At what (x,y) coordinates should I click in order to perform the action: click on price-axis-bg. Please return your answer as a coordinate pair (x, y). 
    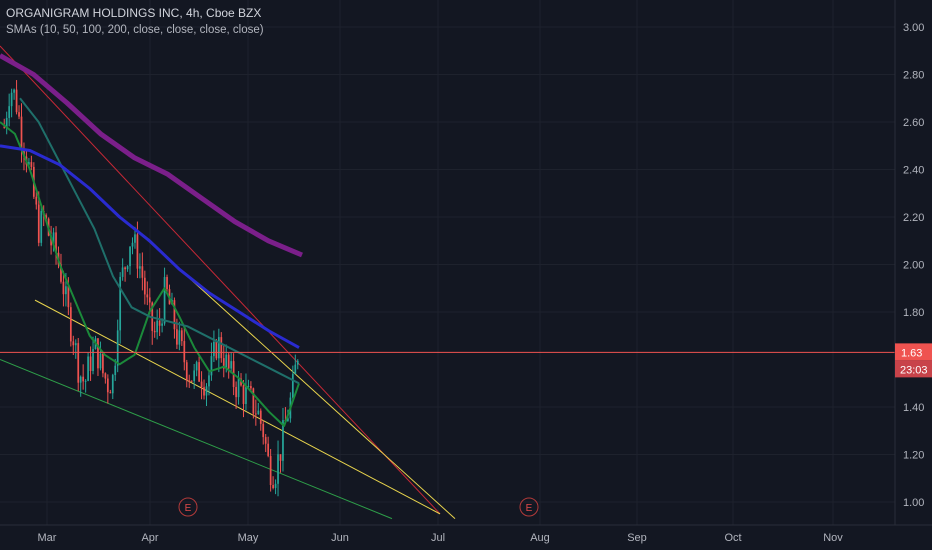
    Looking at the image, I should click on (913, 275).